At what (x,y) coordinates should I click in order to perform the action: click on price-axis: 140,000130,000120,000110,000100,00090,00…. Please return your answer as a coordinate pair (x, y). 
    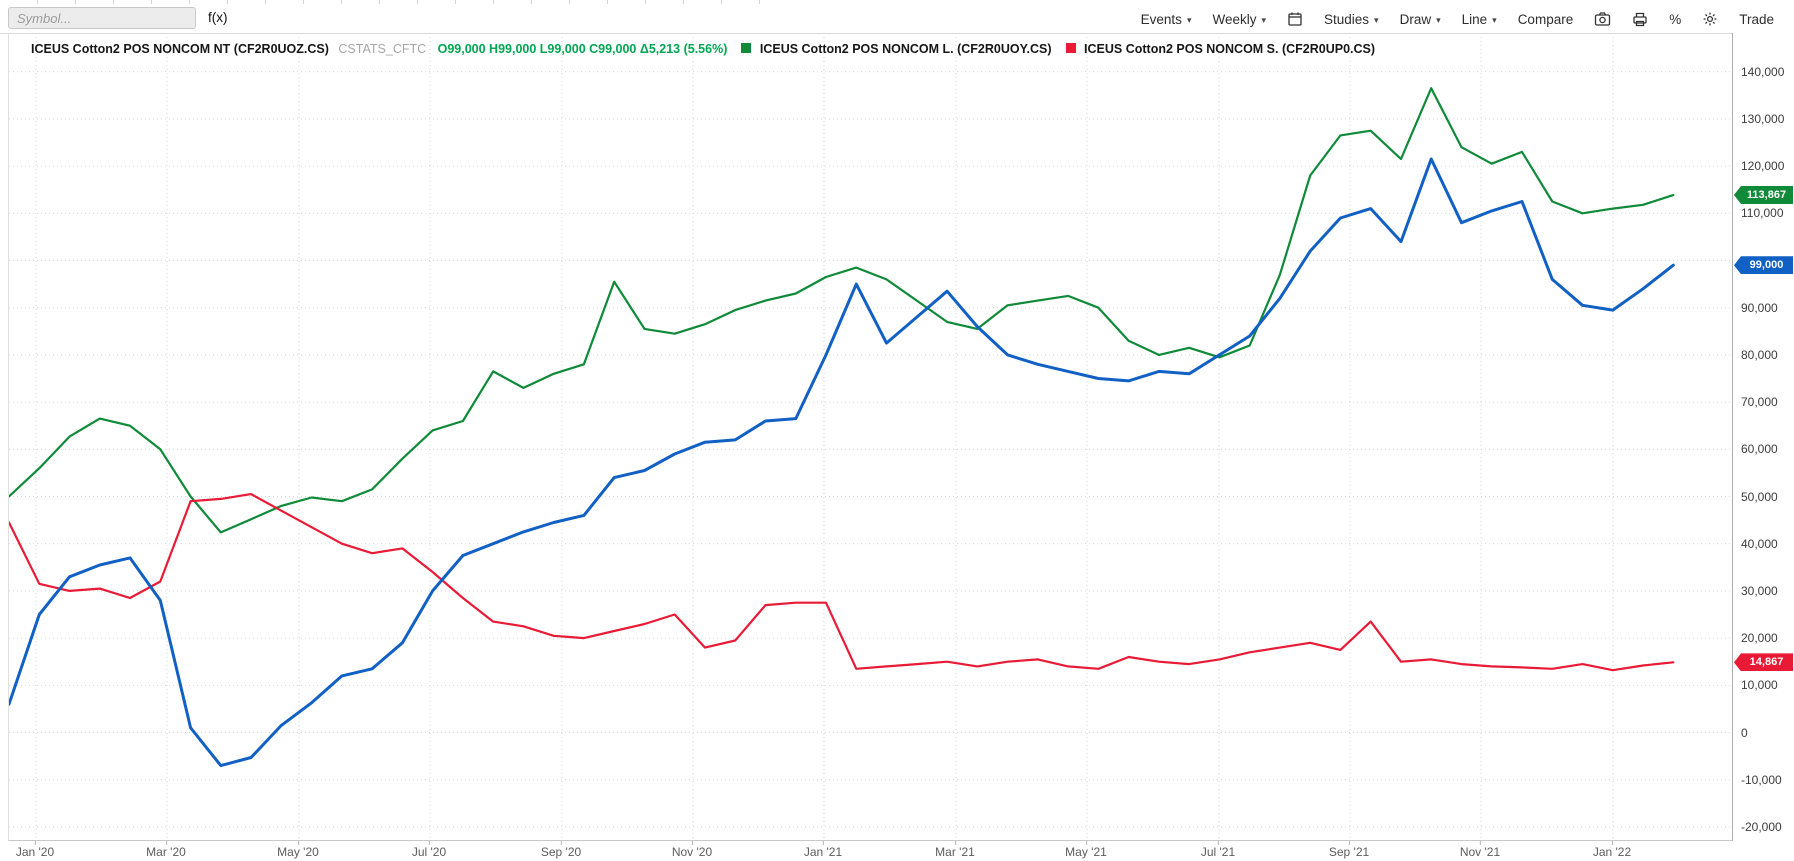
    Looking at the image, I should click on (1763, 437).